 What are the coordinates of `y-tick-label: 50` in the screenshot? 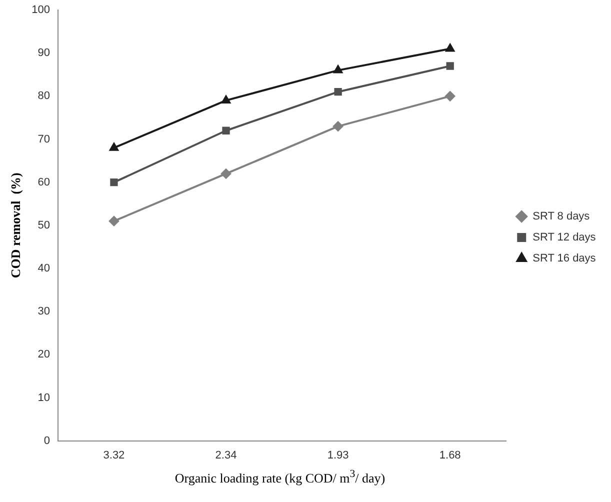 It's located at (44, 225).